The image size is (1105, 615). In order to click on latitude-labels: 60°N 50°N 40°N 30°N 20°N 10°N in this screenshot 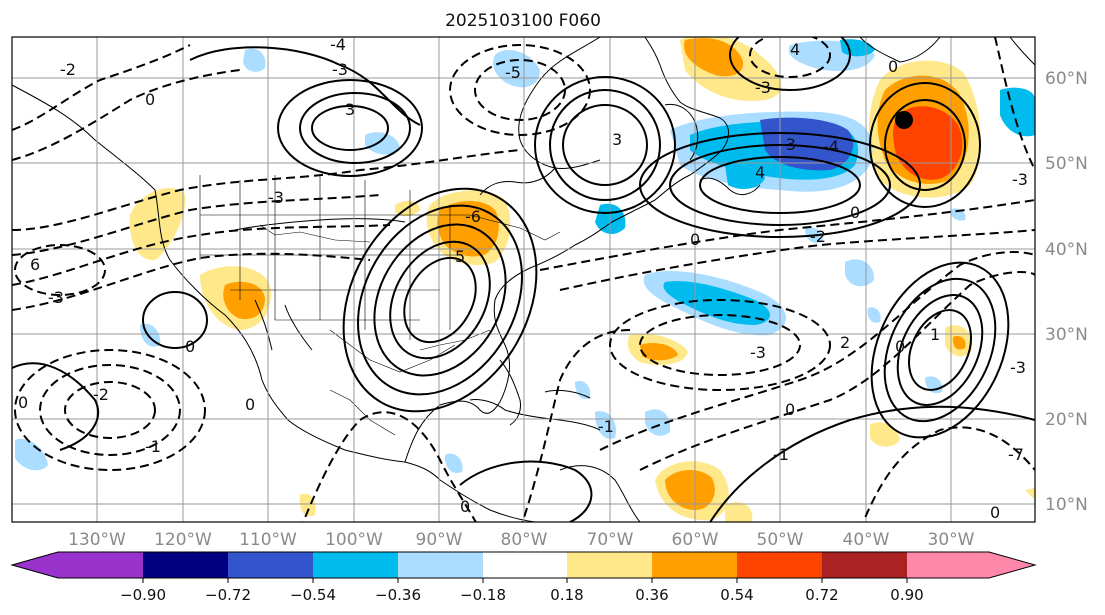, I will do `click(1066, 292)`.